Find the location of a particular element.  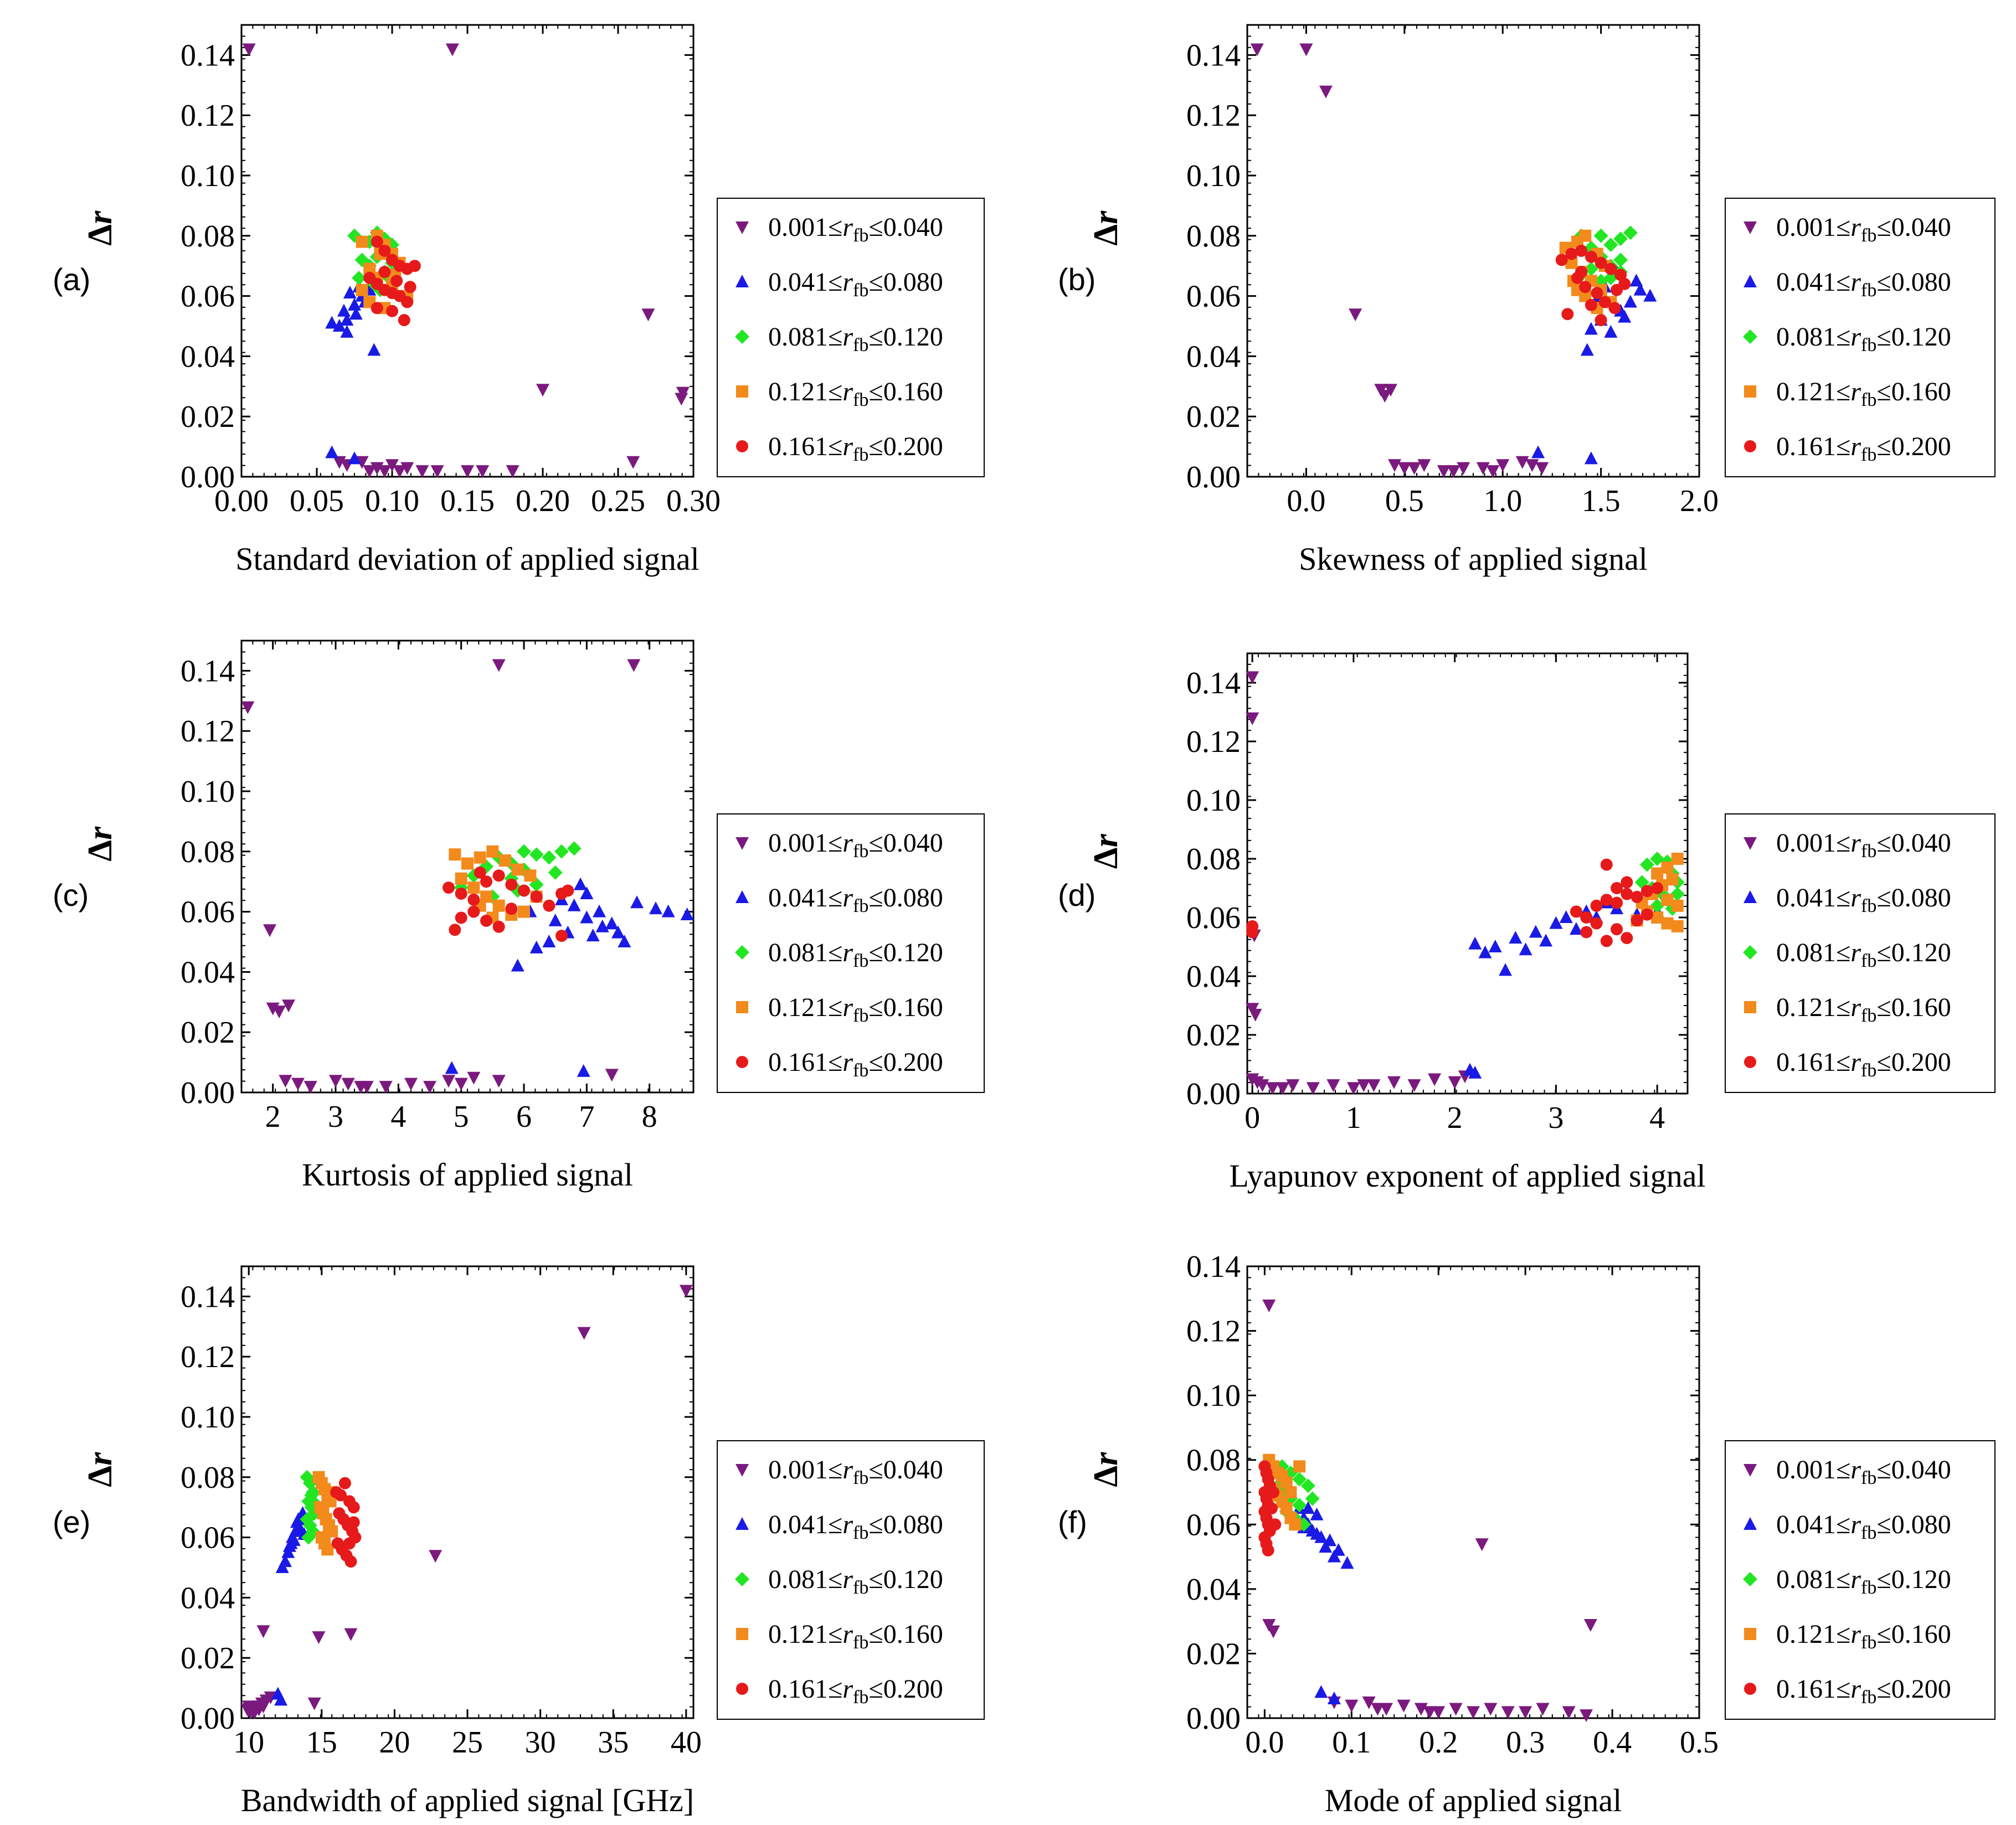

x-tick-label: 10 is located at coordinates (248, 1742).